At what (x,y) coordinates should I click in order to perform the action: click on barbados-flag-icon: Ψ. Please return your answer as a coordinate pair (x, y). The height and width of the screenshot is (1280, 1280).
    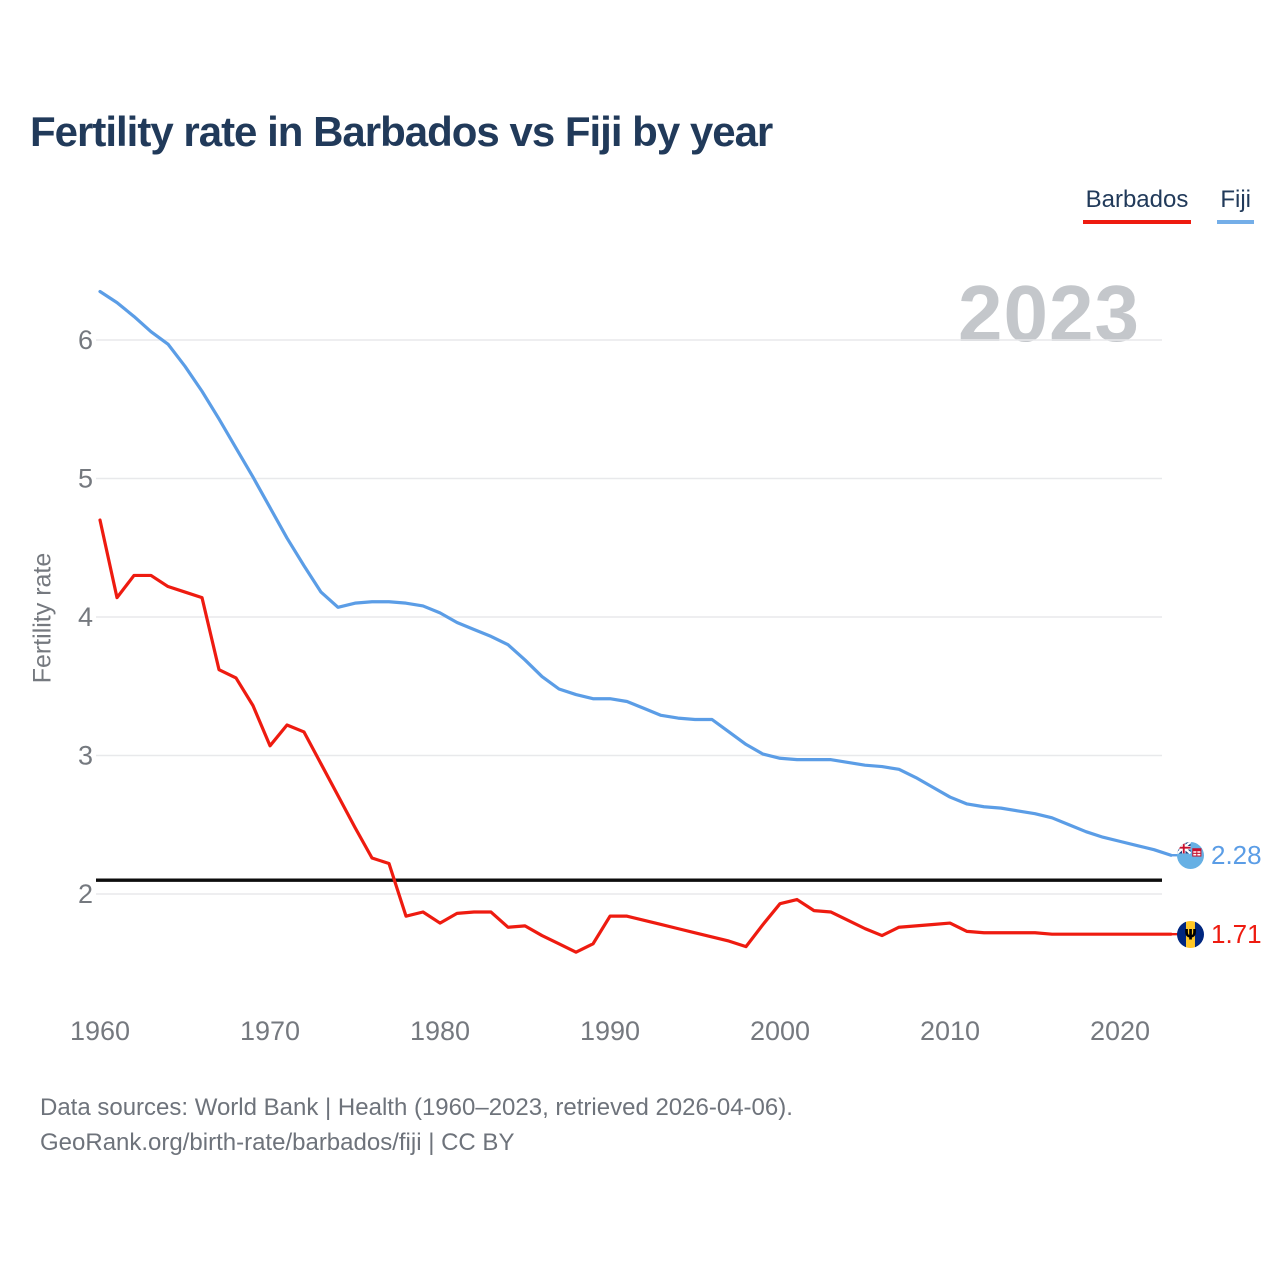
    Looking at the image, I should click on (1190, 934).